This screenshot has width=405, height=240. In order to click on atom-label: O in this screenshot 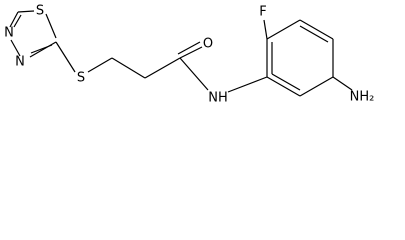, I will do `click(208, 44)`.